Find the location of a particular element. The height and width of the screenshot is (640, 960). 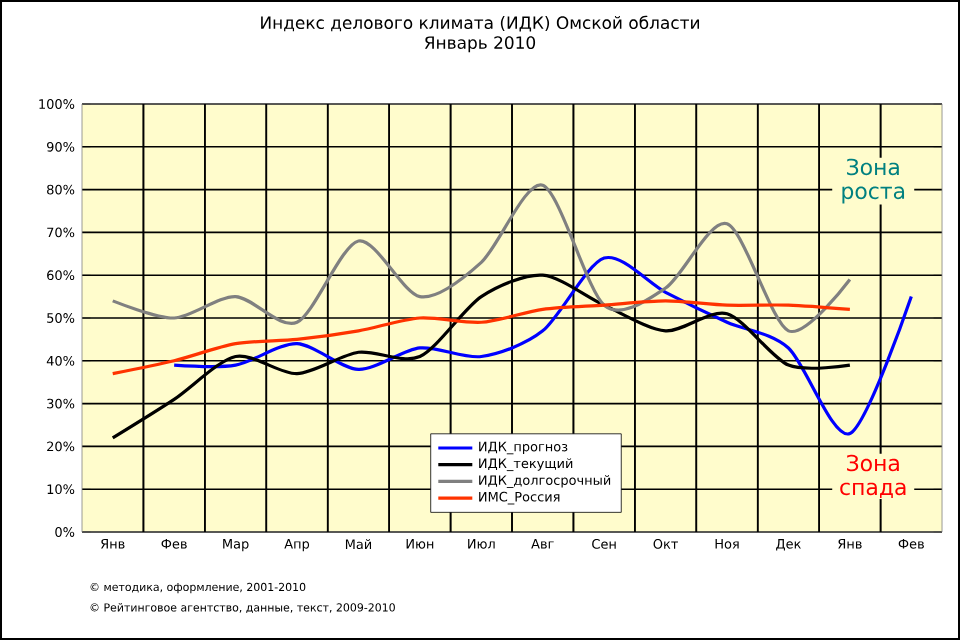

chart-subtitle: Январь 2010 is located at coordinates (480, 44).